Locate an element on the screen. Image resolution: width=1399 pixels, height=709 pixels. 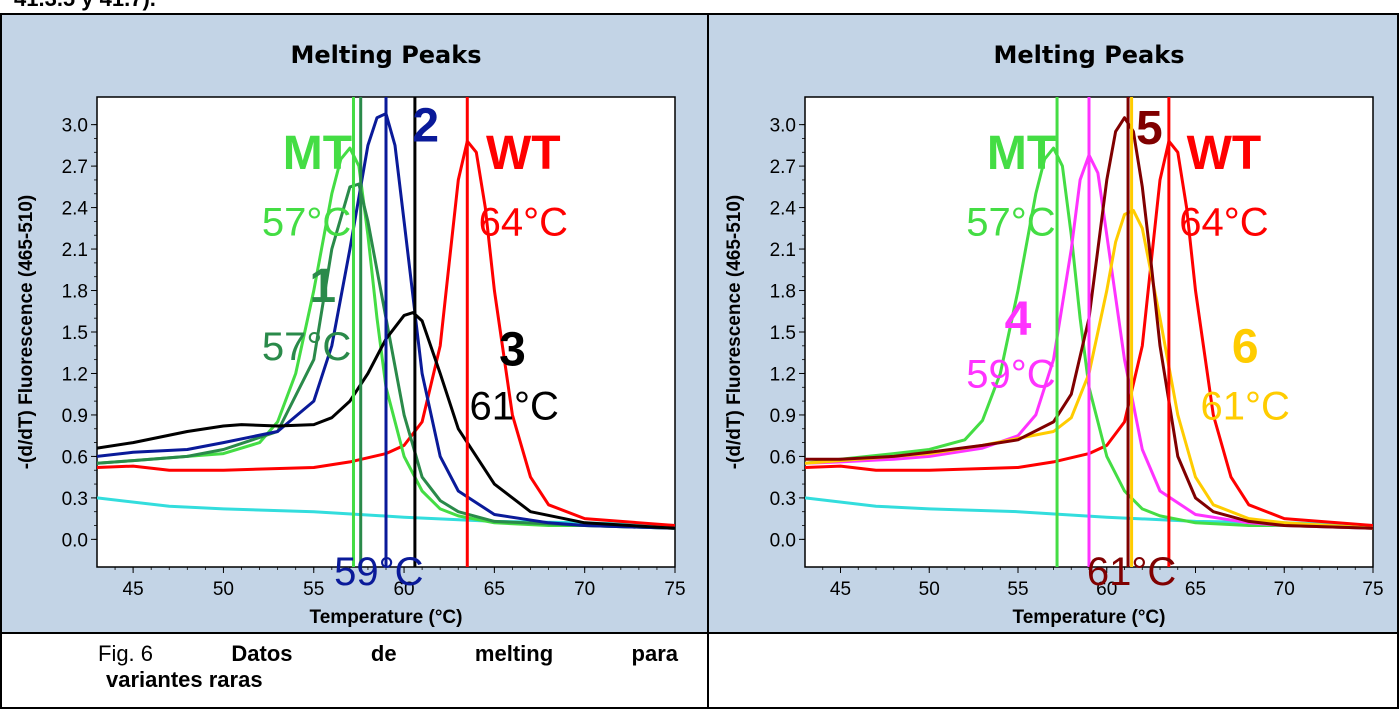
annotation-3: 59°C is located at coordinates (1010, 374).